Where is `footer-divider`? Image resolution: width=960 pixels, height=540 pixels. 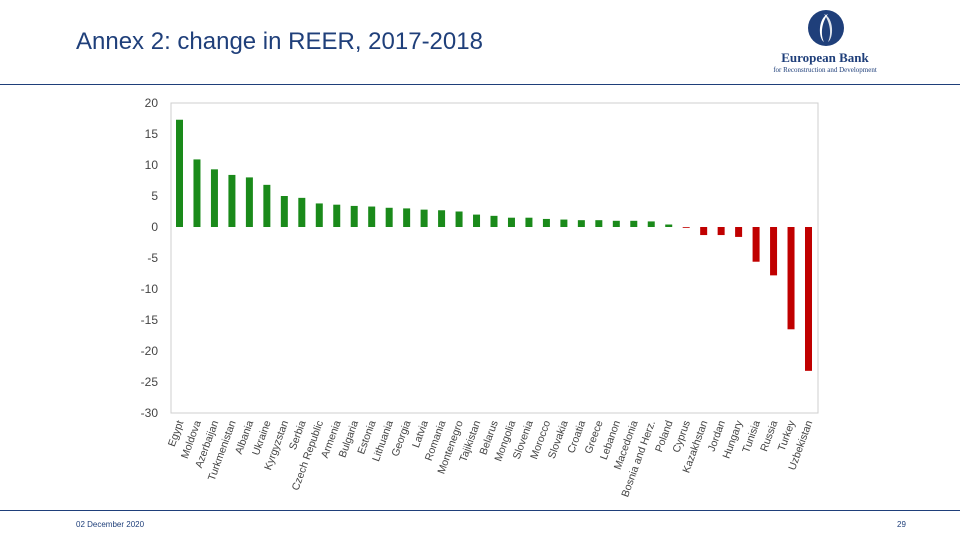 footer-divider is located at coordinates (480, 510).